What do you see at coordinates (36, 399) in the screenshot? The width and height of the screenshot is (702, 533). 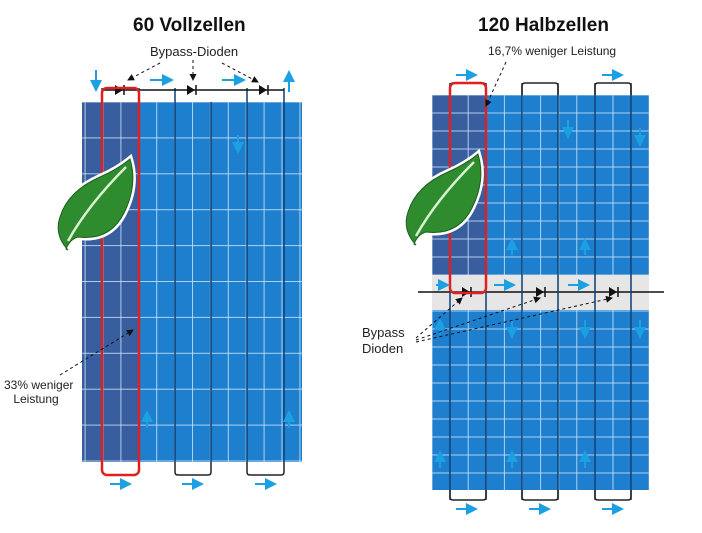 I see `left-loss-line2: Leistung` at bounding box center [36, 399].